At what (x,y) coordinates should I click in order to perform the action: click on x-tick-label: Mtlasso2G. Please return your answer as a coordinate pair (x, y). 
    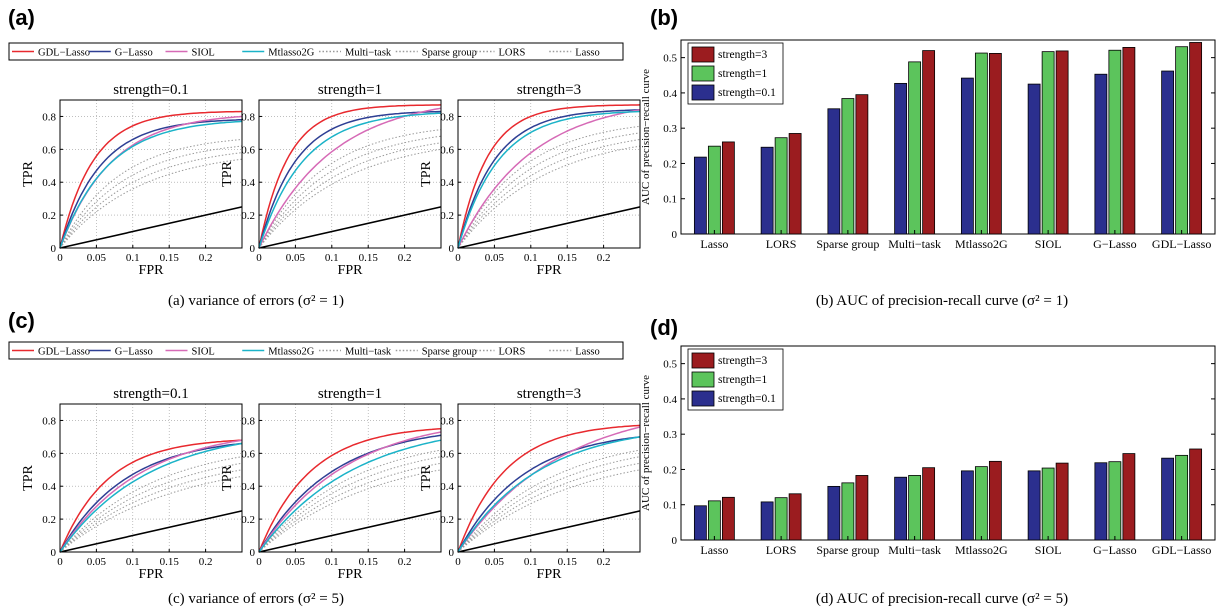
    Looking at the image, I should click on (981, 244).